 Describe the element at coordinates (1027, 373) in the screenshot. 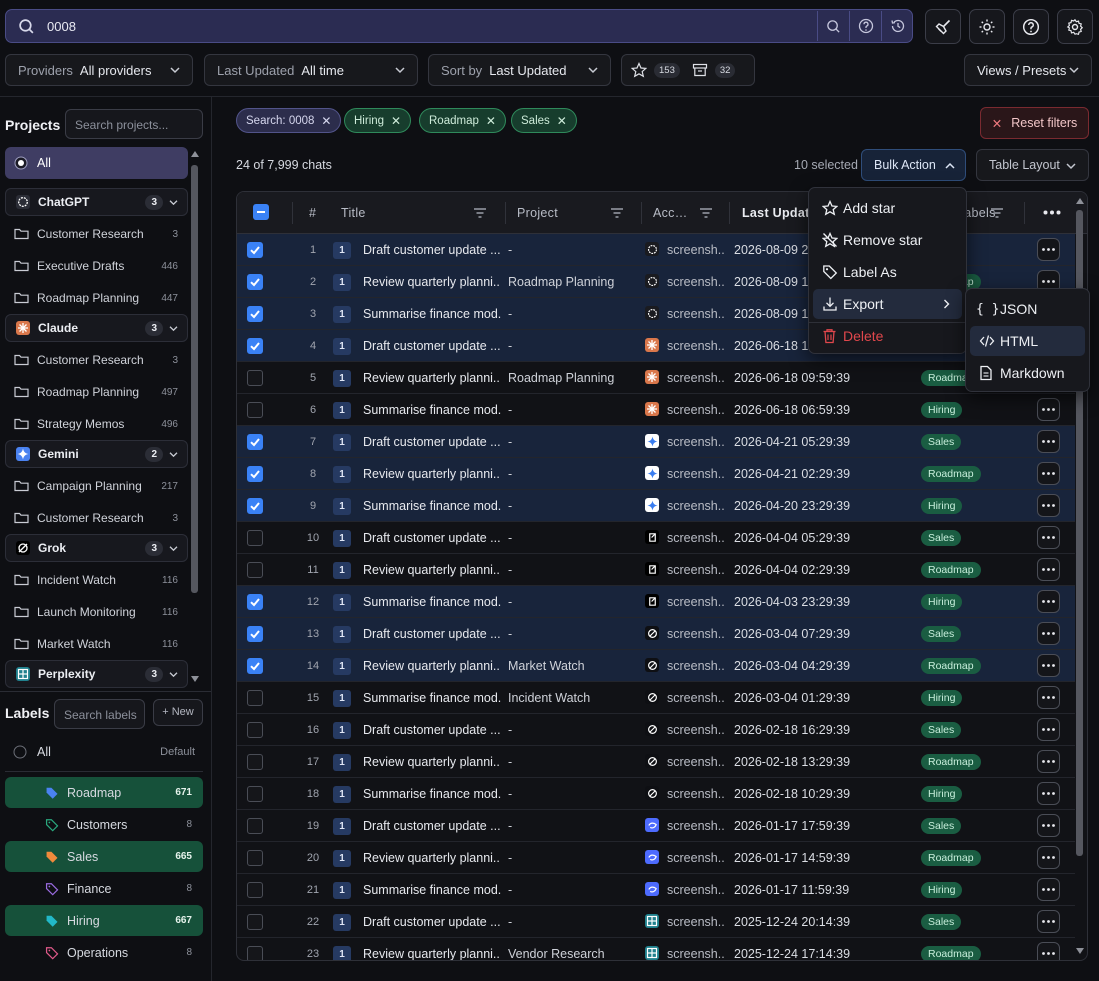

I see `export-markdown-item: Markdown` at that location.